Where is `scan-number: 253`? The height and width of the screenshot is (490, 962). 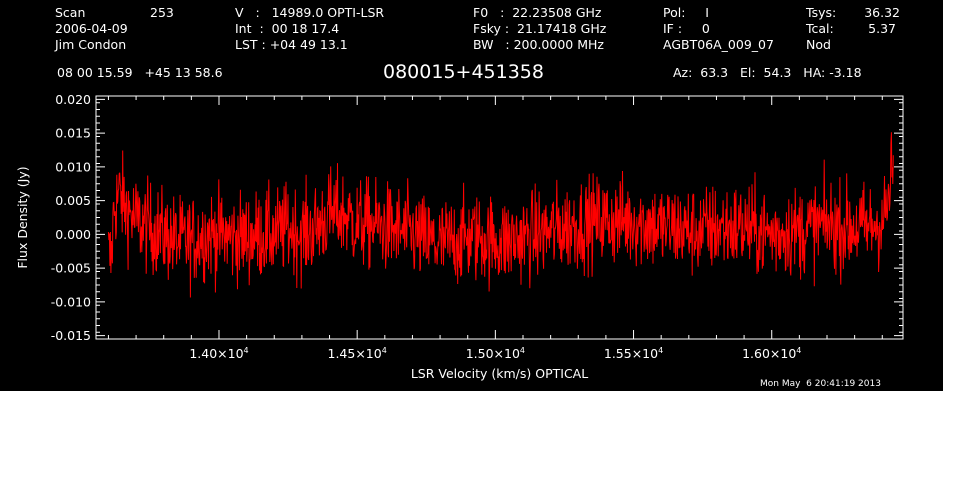
scan-number: 253 is located at coordinates (162, 12).